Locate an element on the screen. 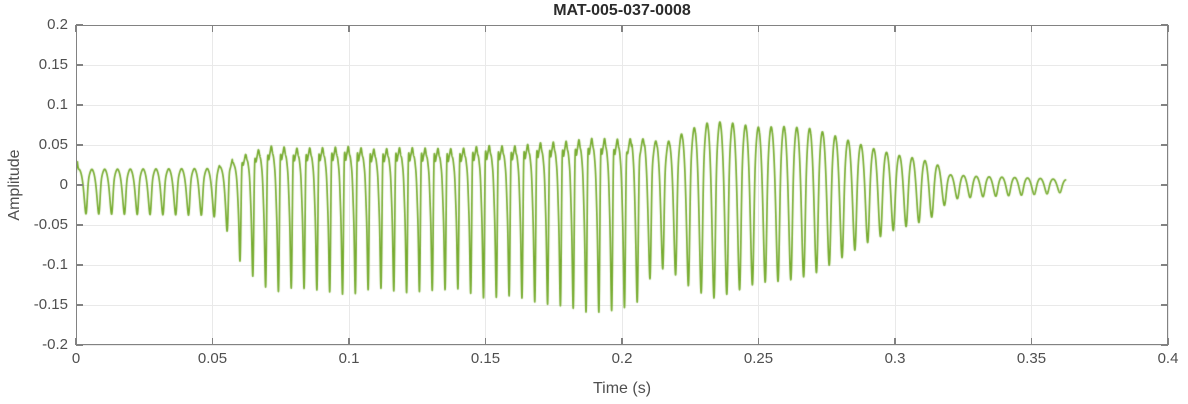  x-tick-labels: 0 0.05 0.1 0.15 0.2 0.25 0.3 0.35 0.4 is located at coordinates (625, 360).